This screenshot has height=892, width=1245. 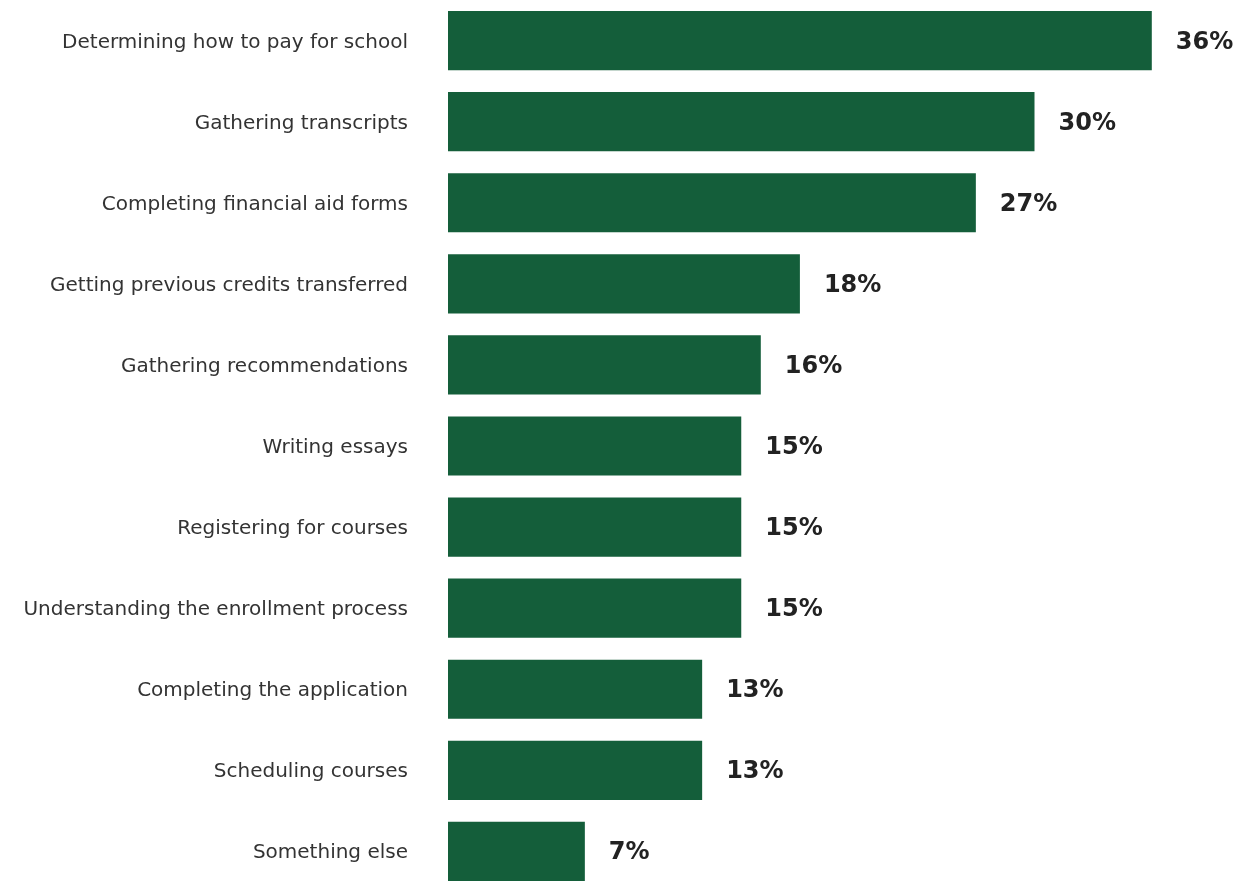 I want to click on data-label: 30%, so click(x=1087, y=121).